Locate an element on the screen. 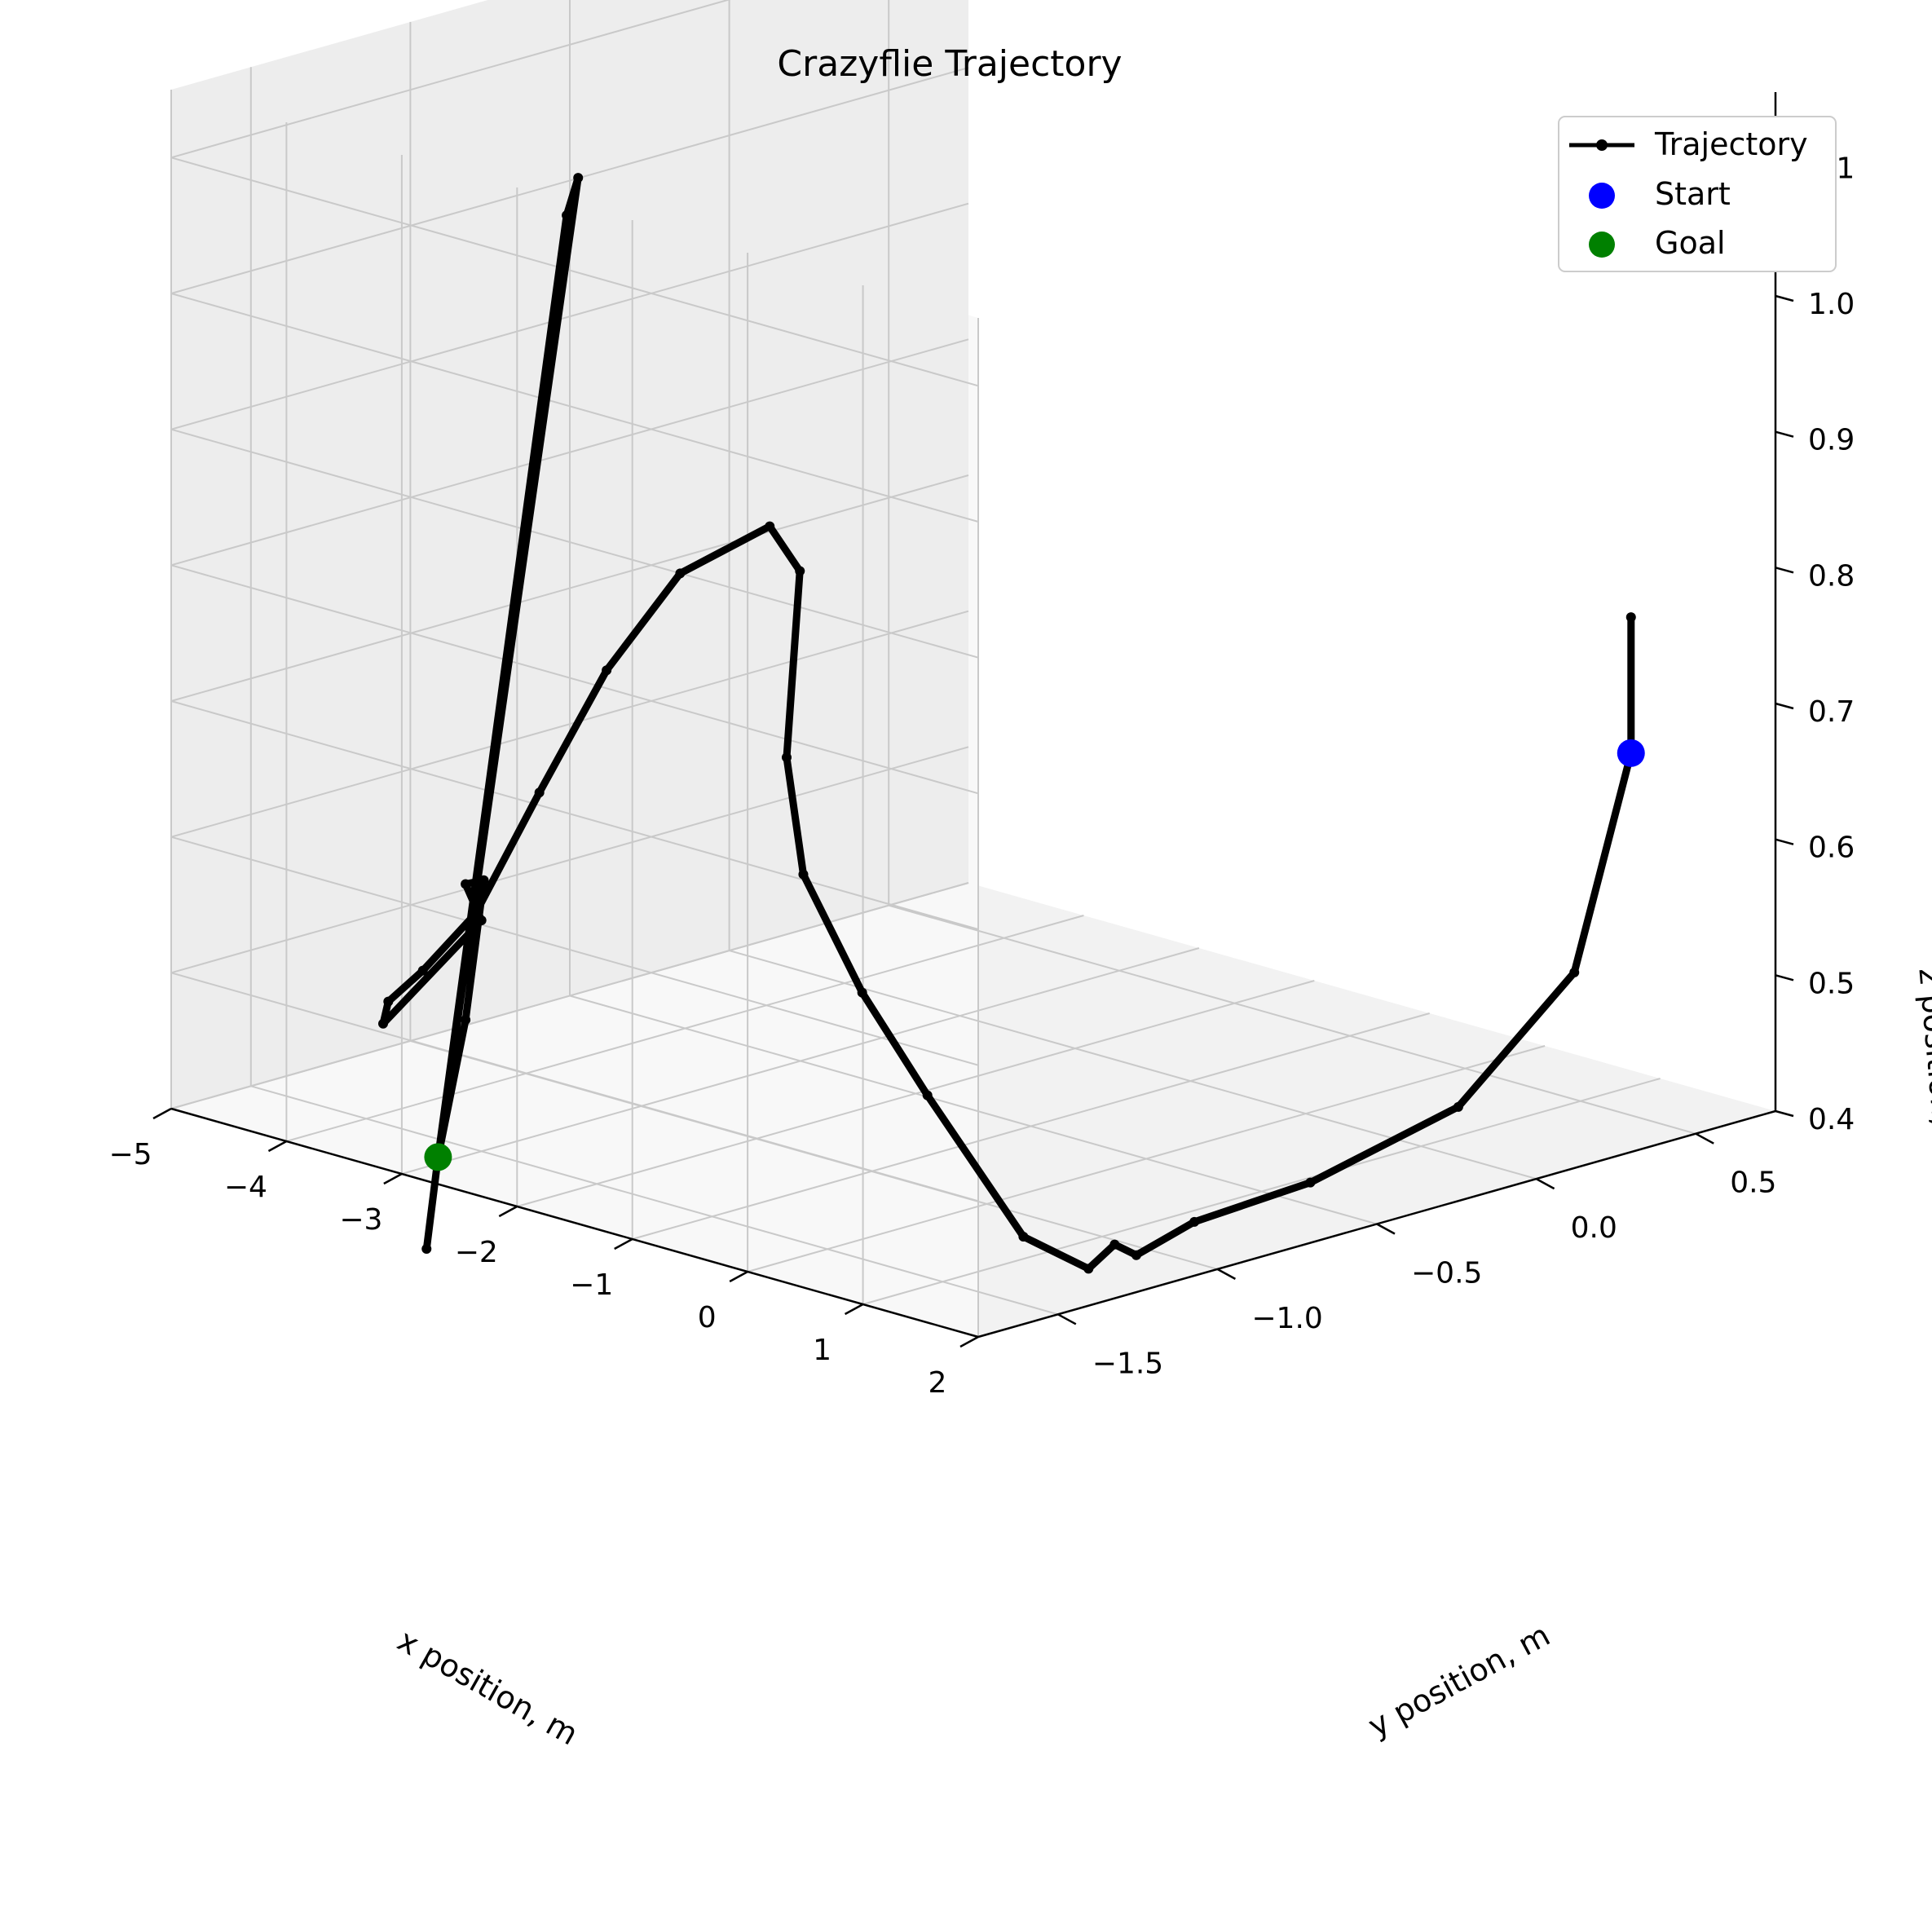 The width and height of the screenshot is (1932, 1932). x-tick-label: −2 is located at coordinates (476, 1252).